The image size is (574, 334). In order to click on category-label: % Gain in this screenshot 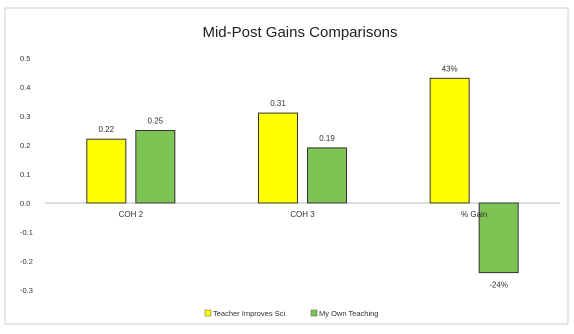, I will do `click(474, 214)`.